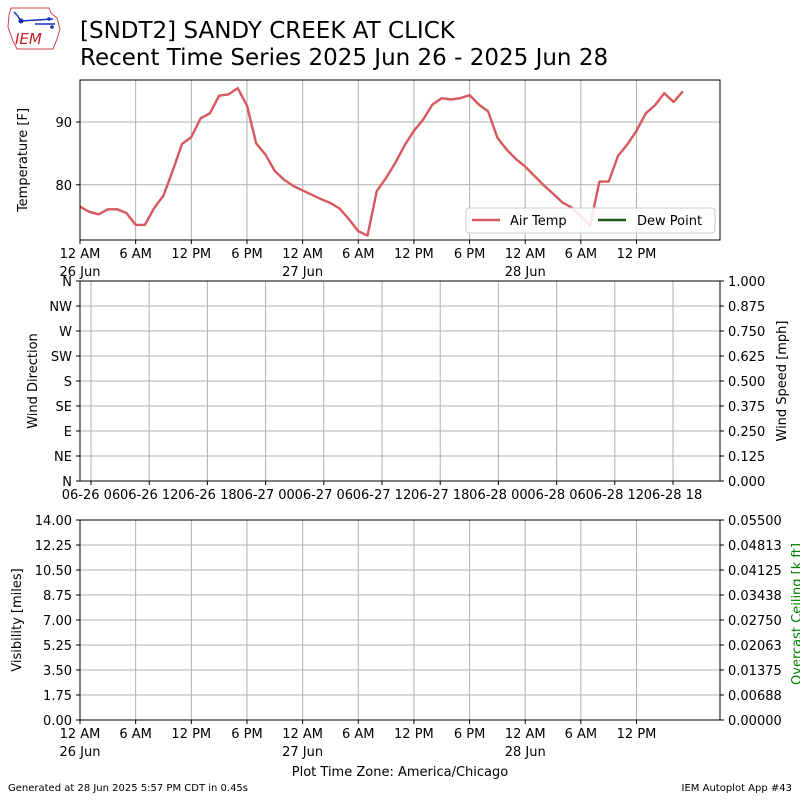 Image resolution: width=800 pixels, height=800 pixels. What do you see at coordinates (382, 495) in the screenshot?
I see `wind-x-tick-label: 06-27 12` at bounding box center [382, 495].